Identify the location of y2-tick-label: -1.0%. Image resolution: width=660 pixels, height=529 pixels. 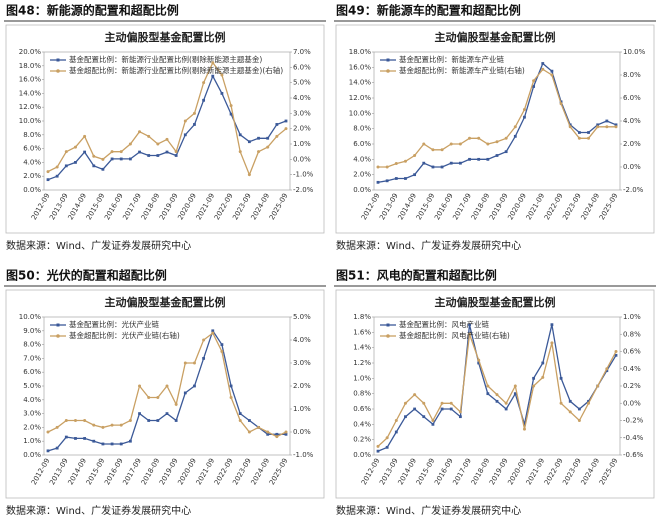
(303, 175).